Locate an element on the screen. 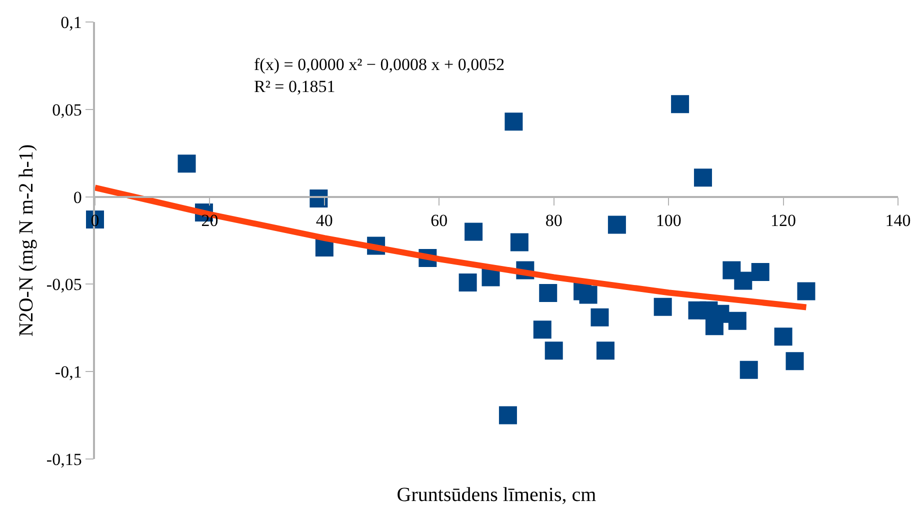 Image resolution: width=919 pixels, height=509 pixels. x-tick-label: 140 is located at coordinates (898, 220).